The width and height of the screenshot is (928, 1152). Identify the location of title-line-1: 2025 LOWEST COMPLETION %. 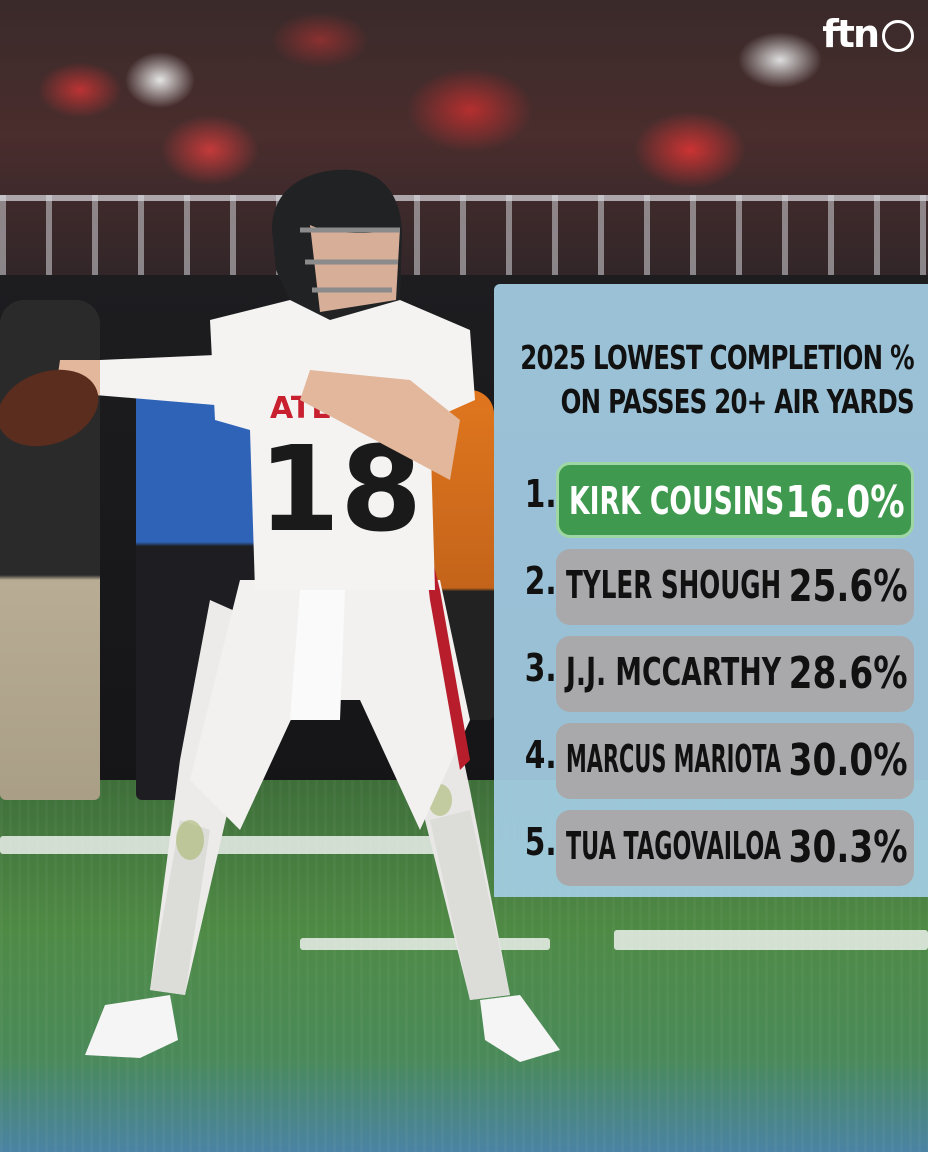
(717, 357).